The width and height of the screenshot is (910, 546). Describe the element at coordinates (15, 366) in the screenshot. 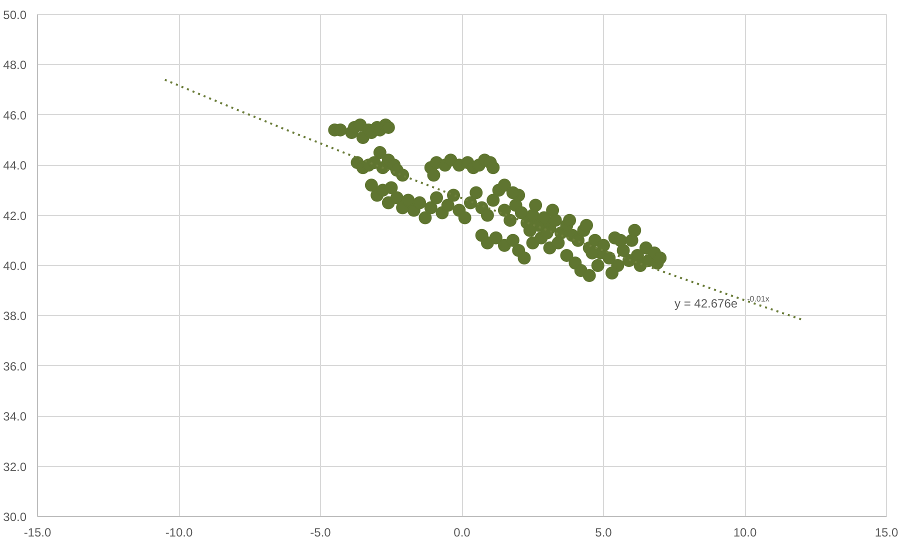

I see `y-tick-label: 36.0` at that location.